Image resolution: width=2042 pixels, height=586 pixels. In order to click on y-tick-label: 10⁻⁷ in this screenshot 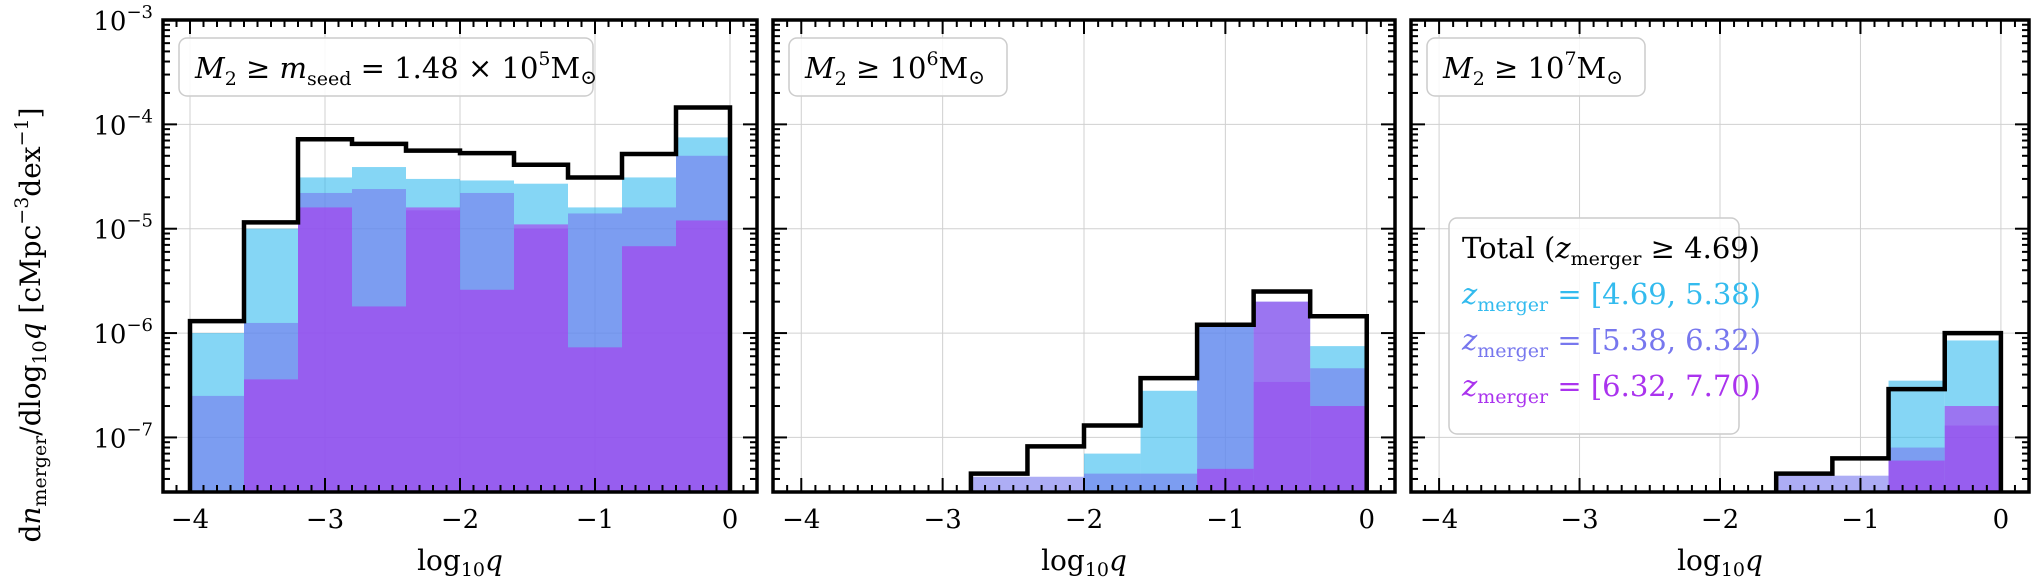, I will do `click(123, 436)`.